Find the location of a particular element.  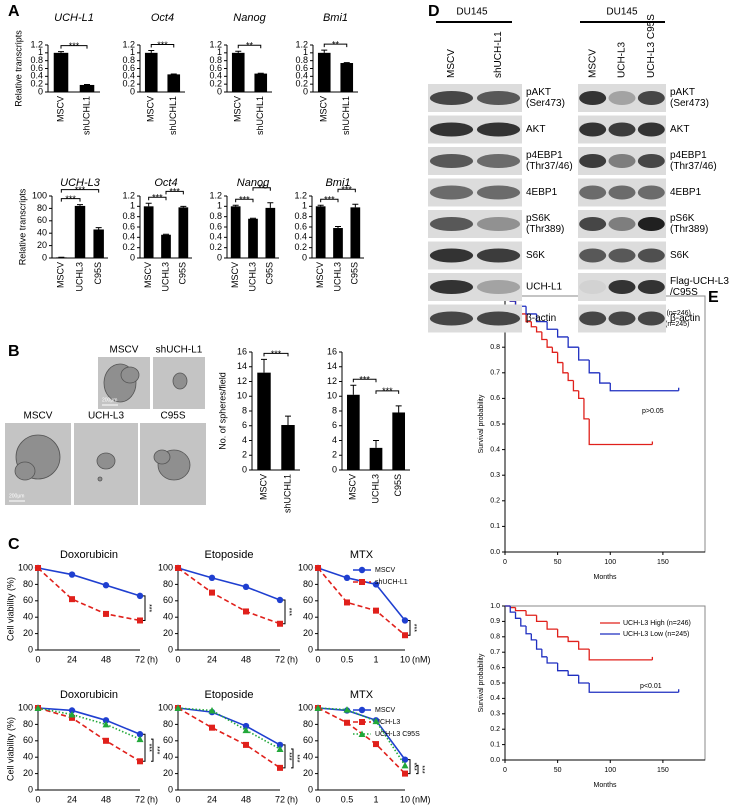

x-tick-label: 0 is located at coordinates (317, 659).